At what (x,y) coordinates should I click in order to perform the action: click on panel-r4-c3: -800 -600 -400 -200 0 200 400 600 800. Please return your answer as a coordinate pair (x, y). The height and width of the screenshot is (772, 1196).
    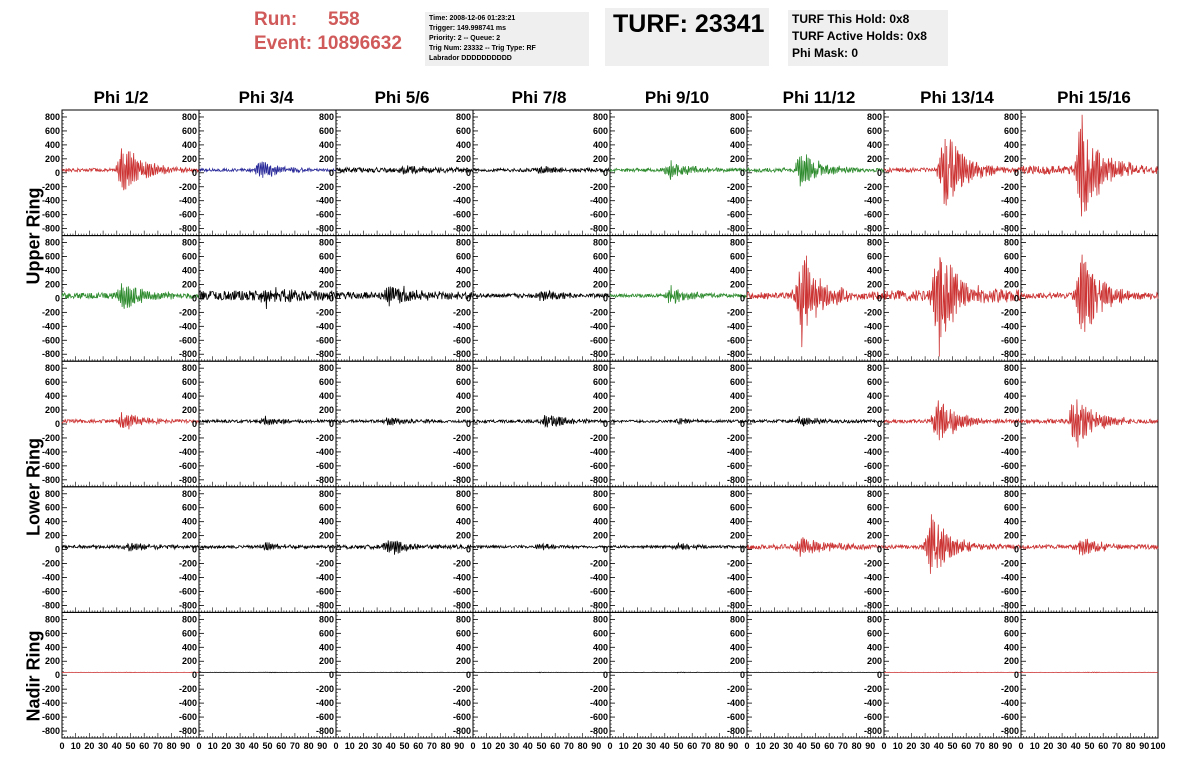
    Looking at the image, I should click on (532, 675).